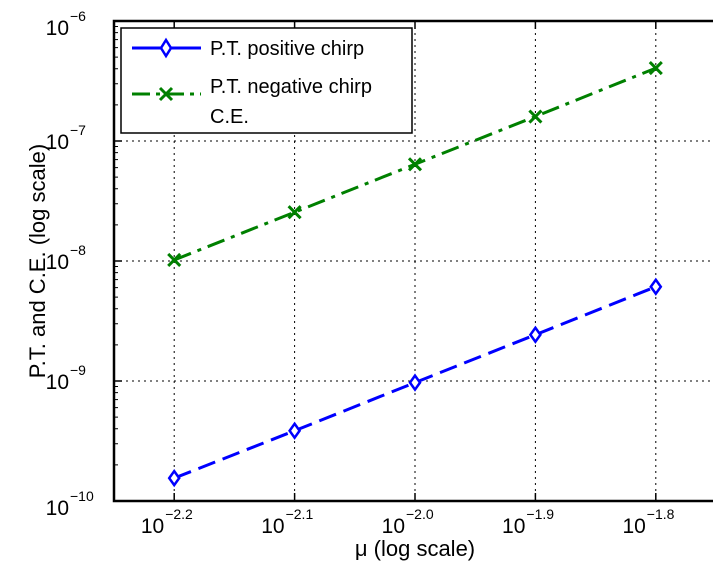 The height and width of the screenshot is (561, 713). I want to click on x-tick-exponent: −2.2, so click(179, 514).